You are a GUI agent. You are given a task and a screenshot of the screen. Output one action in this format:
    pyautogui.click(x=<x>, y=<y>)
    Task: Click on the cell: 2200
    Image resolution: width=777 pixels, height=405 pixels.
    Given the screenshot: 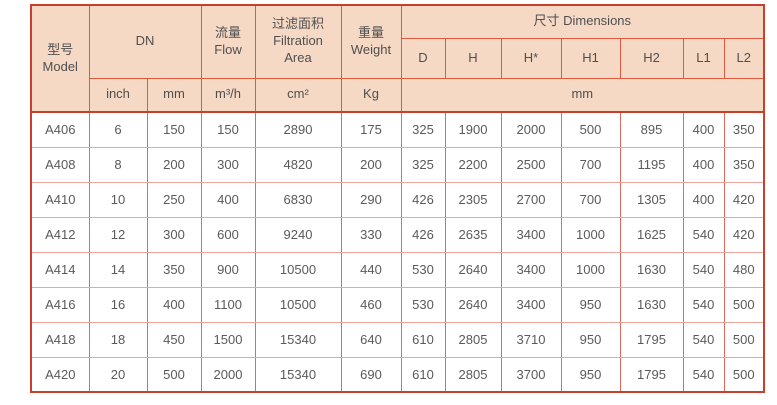 What is the action you would take?
    pyautogui.click(x=473, y=164)
    